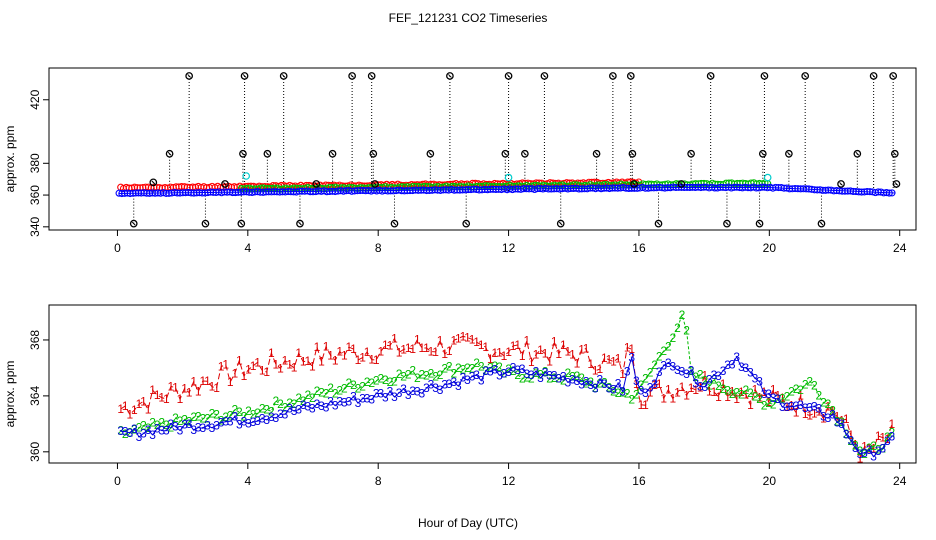 The width and height of the screenshot is (936, 540). What do you see at coordinates (468, 523) in the screenshot?
I see `x-axis-label: Hour of Day (UTC)` at bounding box center [468, 523].